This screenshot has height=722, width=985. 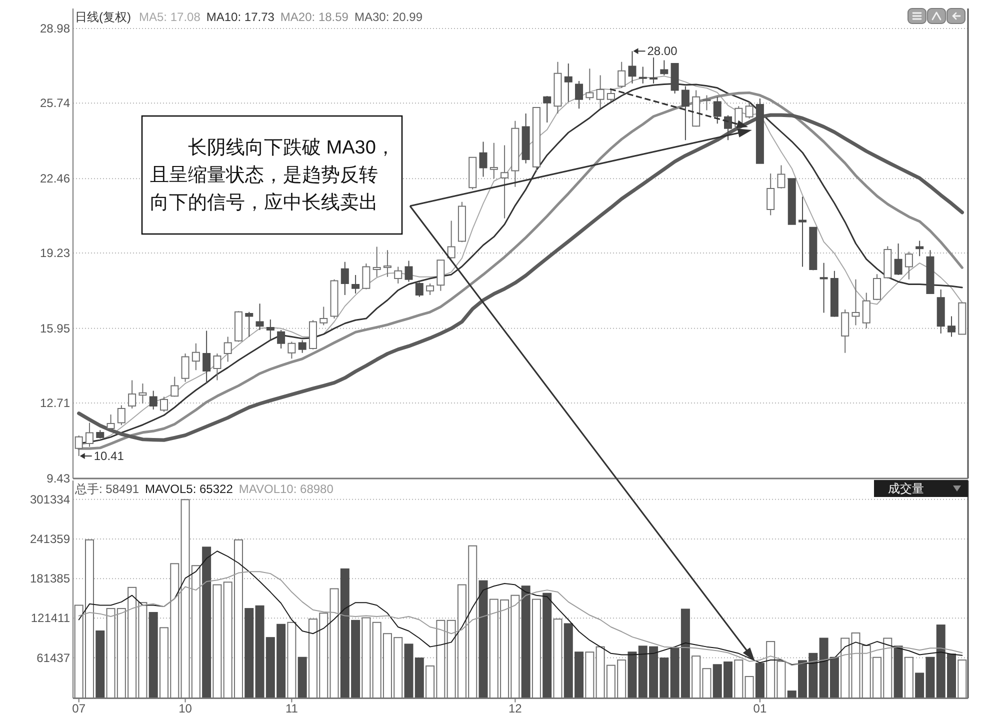 I want to click on y-tick-label: 121411, so click(x=50, y=618).